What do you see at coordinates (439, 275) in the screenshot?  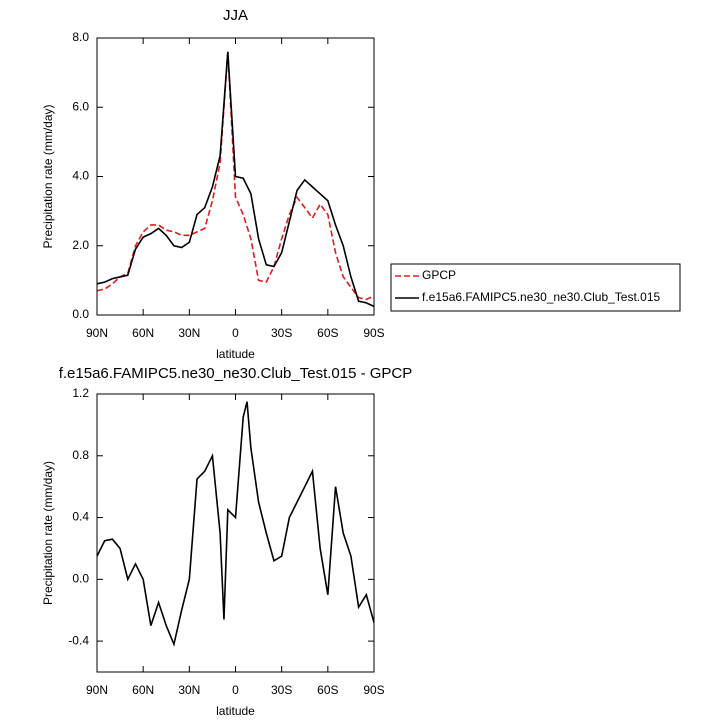 I see `legend-label: GPCP` at bounding box center [439, 275].